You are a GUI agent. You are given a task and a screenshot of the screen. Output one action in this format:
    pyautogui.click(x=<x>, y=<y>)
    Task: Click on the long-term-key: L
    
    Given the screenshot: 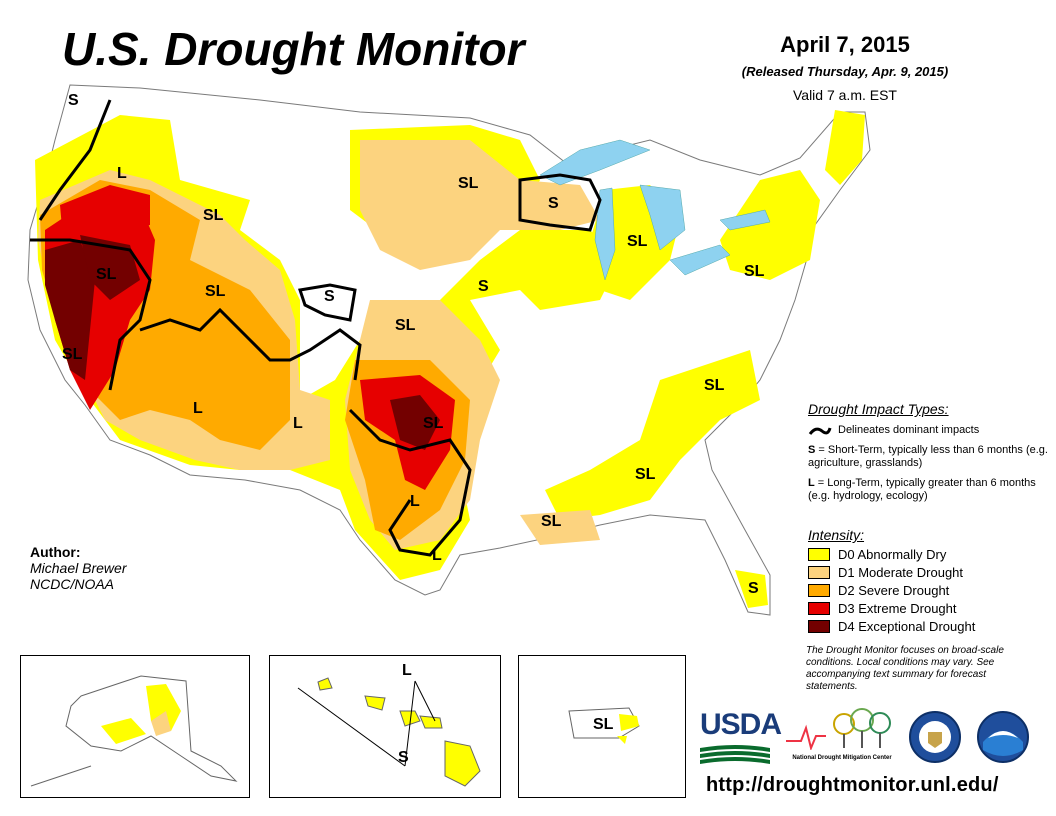 What is the action you would take?
    pyautogui.click(x=811, y=483)
    